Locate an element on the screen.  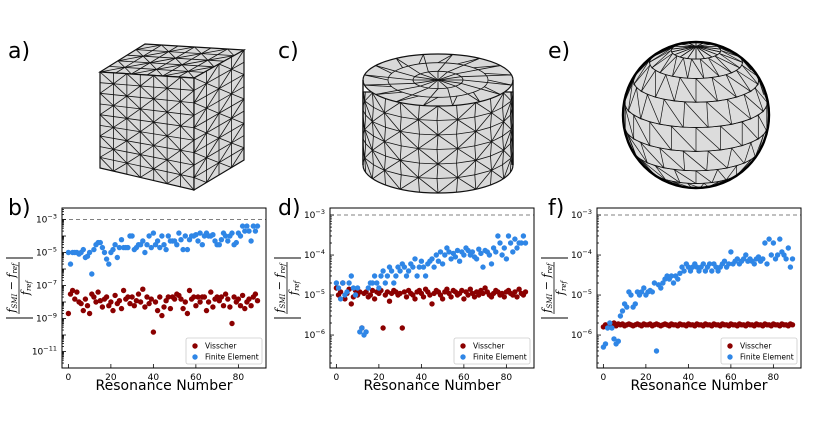
chart-f-legend-visscher-marker is located at coordinates (730, 346).